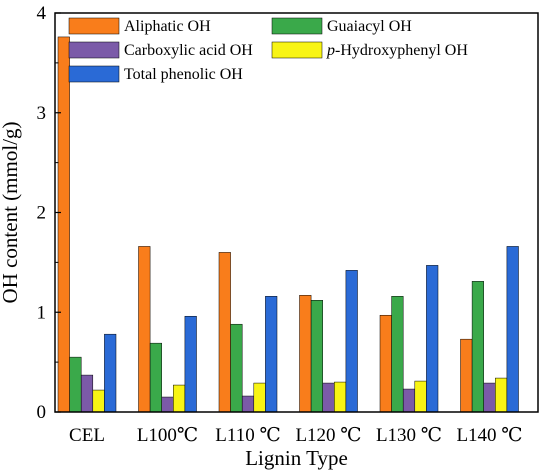 The image size is (550, 471). I want to click on y-axis: 0 1 2 3 4, so click(49, 213).